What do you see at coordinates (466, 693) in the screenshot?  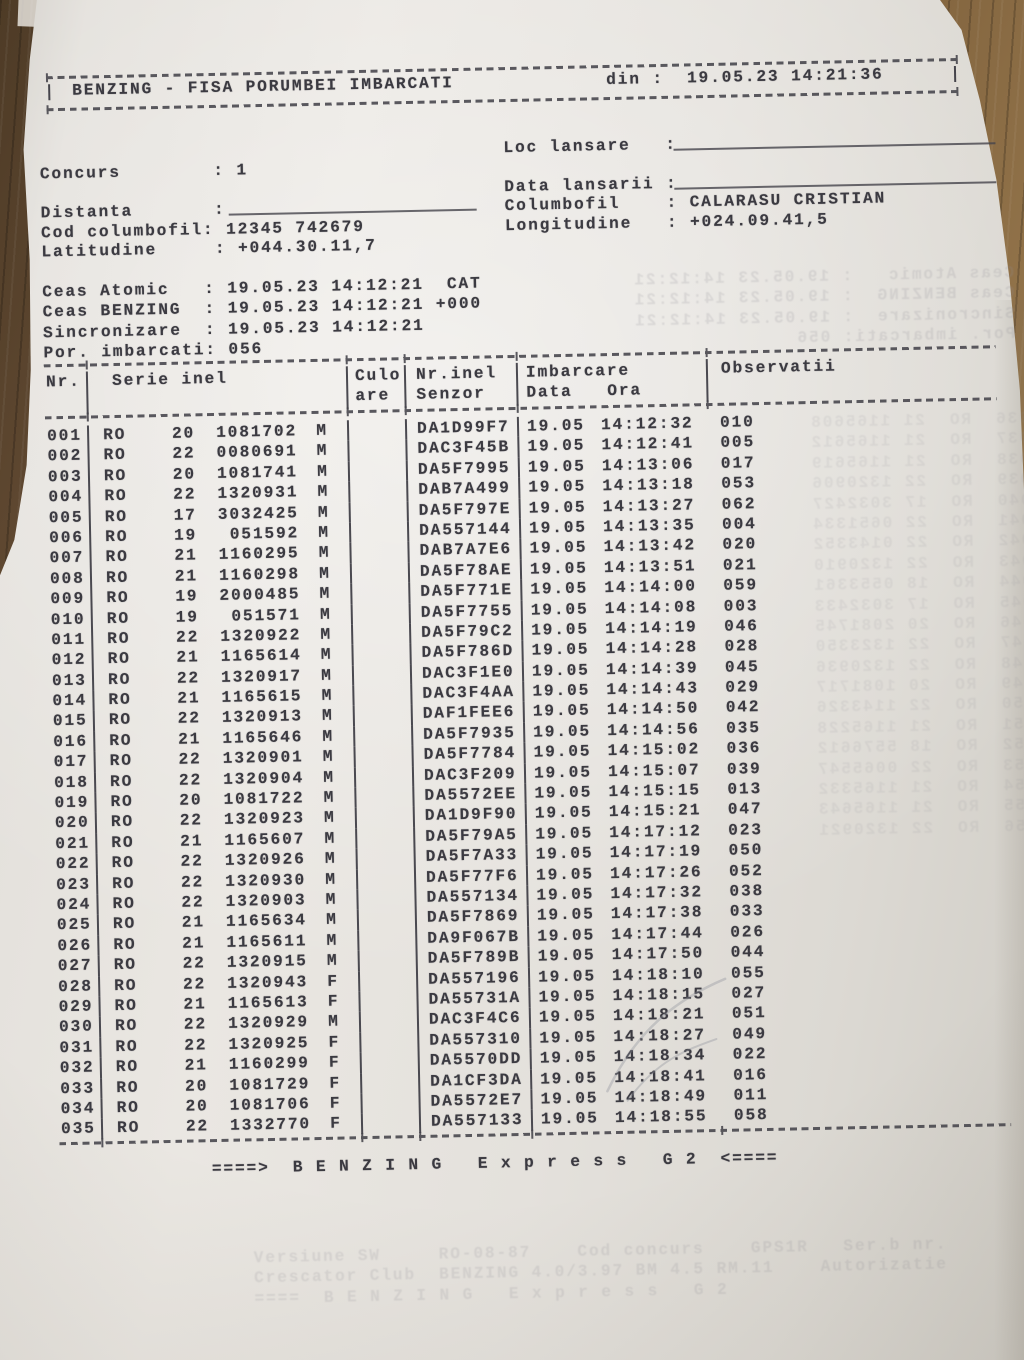 I see `cell-senzor: DAC3F4AA` at bounding box center [466, 693].